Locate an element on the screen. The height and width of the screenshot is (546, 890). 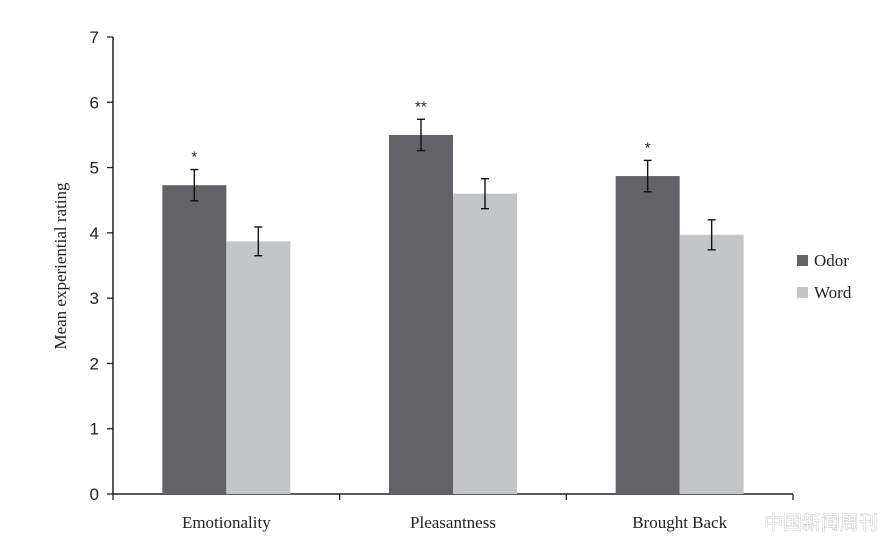
x-category-label: Brought Back is located at coordinates (679, 522).